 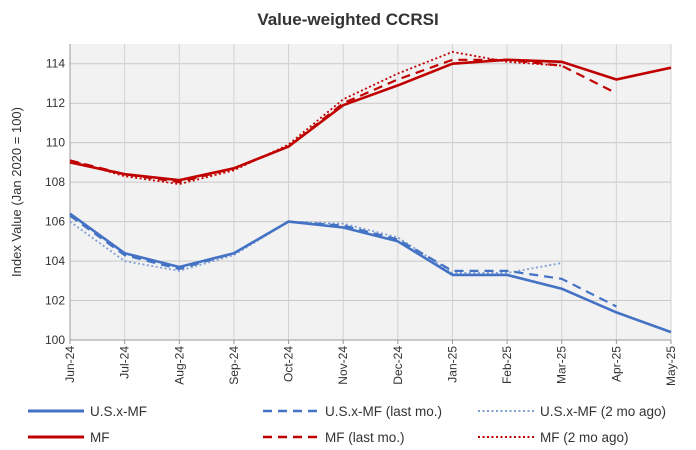 What do you see at coordinates (584, 437) in the screenshot?
I see `legend-label: MF (2 mo ago)` at bounding box center [584, 437].